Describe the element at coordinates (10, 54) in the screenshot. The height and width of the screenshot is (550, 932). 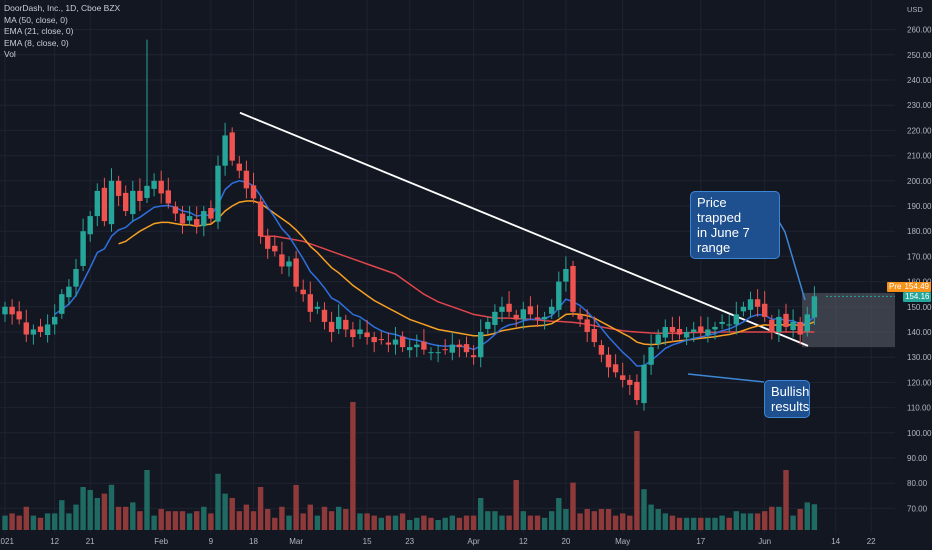
I see `legend-volume: Vol` at that location.